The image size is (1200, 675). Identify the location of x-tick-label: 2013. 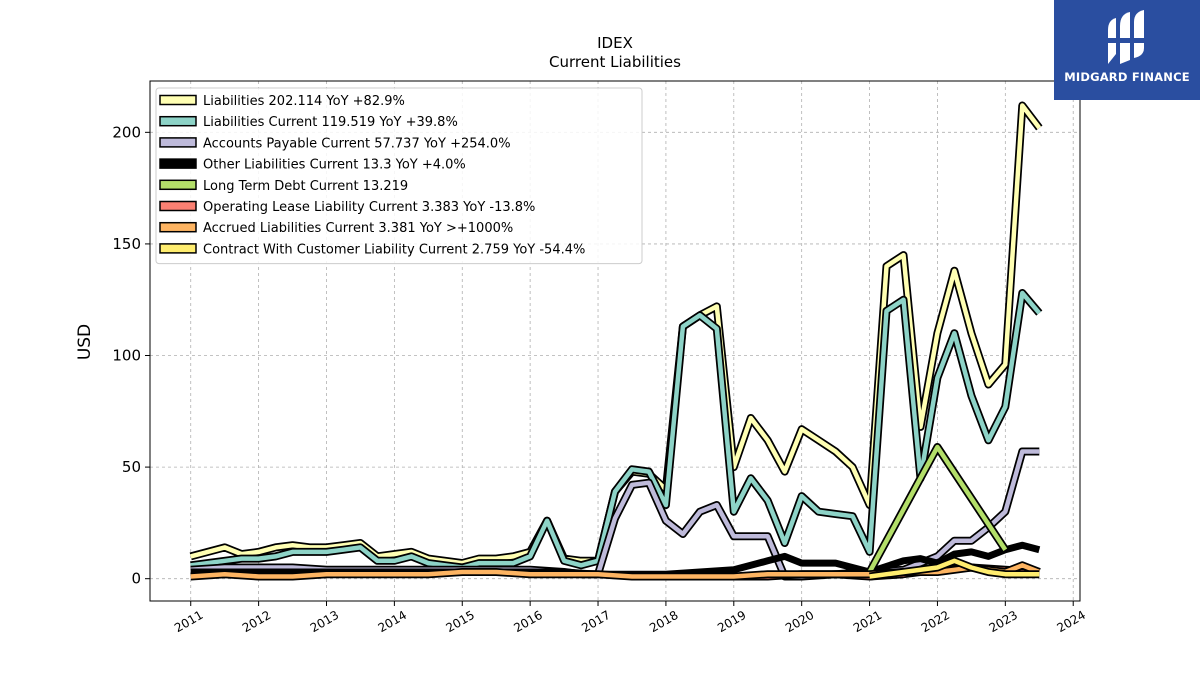
(324, 621).